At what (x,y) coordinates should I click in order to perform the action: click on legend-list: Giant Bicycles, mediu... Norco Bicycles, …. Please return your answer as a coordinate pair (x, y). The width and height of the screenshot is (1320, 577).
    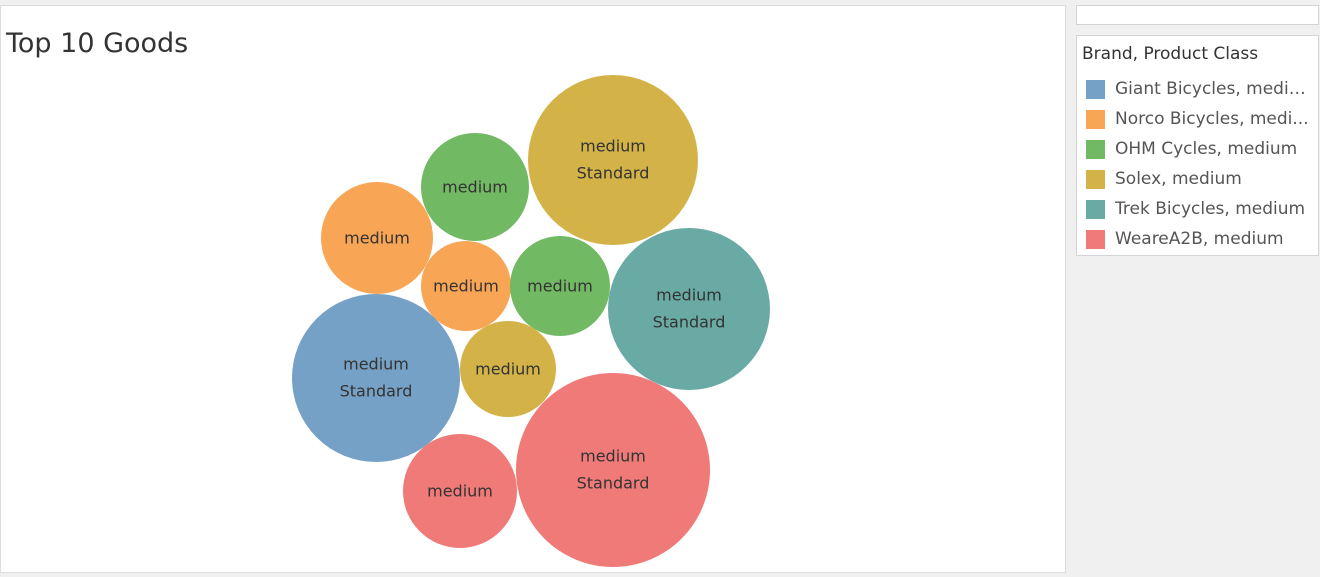
    Looking at the image, I should click on (1201, 164).